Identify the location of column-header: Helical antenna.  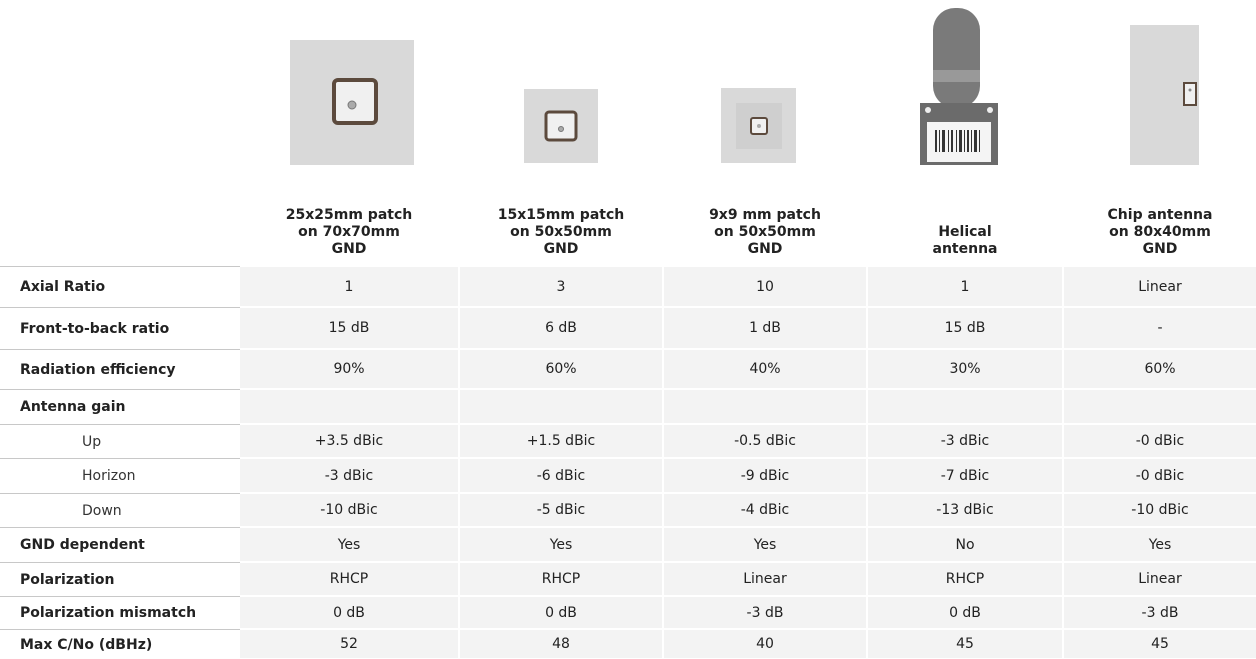
(965, 224).